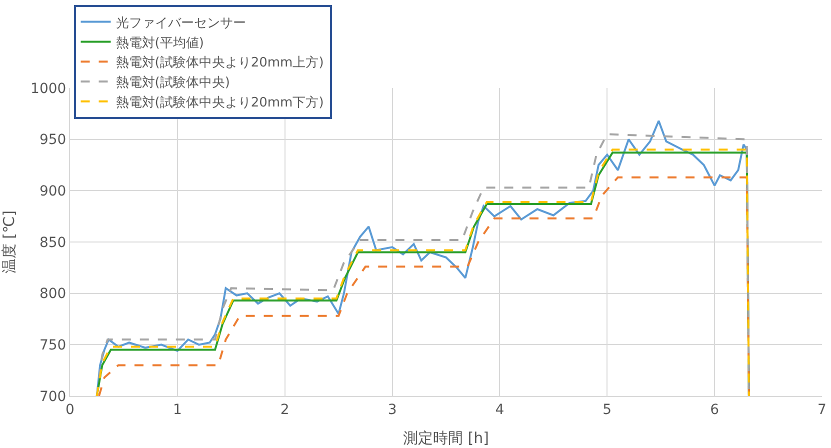  I want to click on legend-label: 熱電対(試験体中央), so click(173, 82).